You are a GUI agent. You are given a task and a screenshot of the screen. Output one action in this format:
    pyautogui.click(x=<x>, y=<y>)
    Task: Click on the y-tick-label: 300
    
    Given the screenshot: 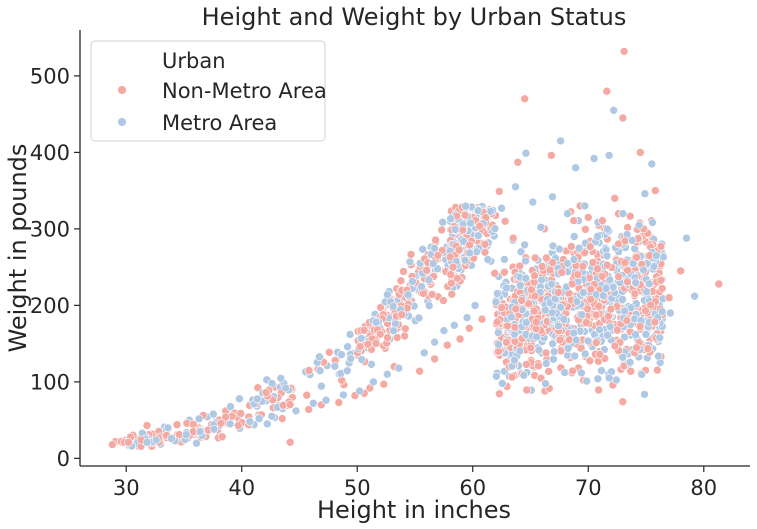 What is the action you would take?
    pyautogui.click(x=50, y=229)
    